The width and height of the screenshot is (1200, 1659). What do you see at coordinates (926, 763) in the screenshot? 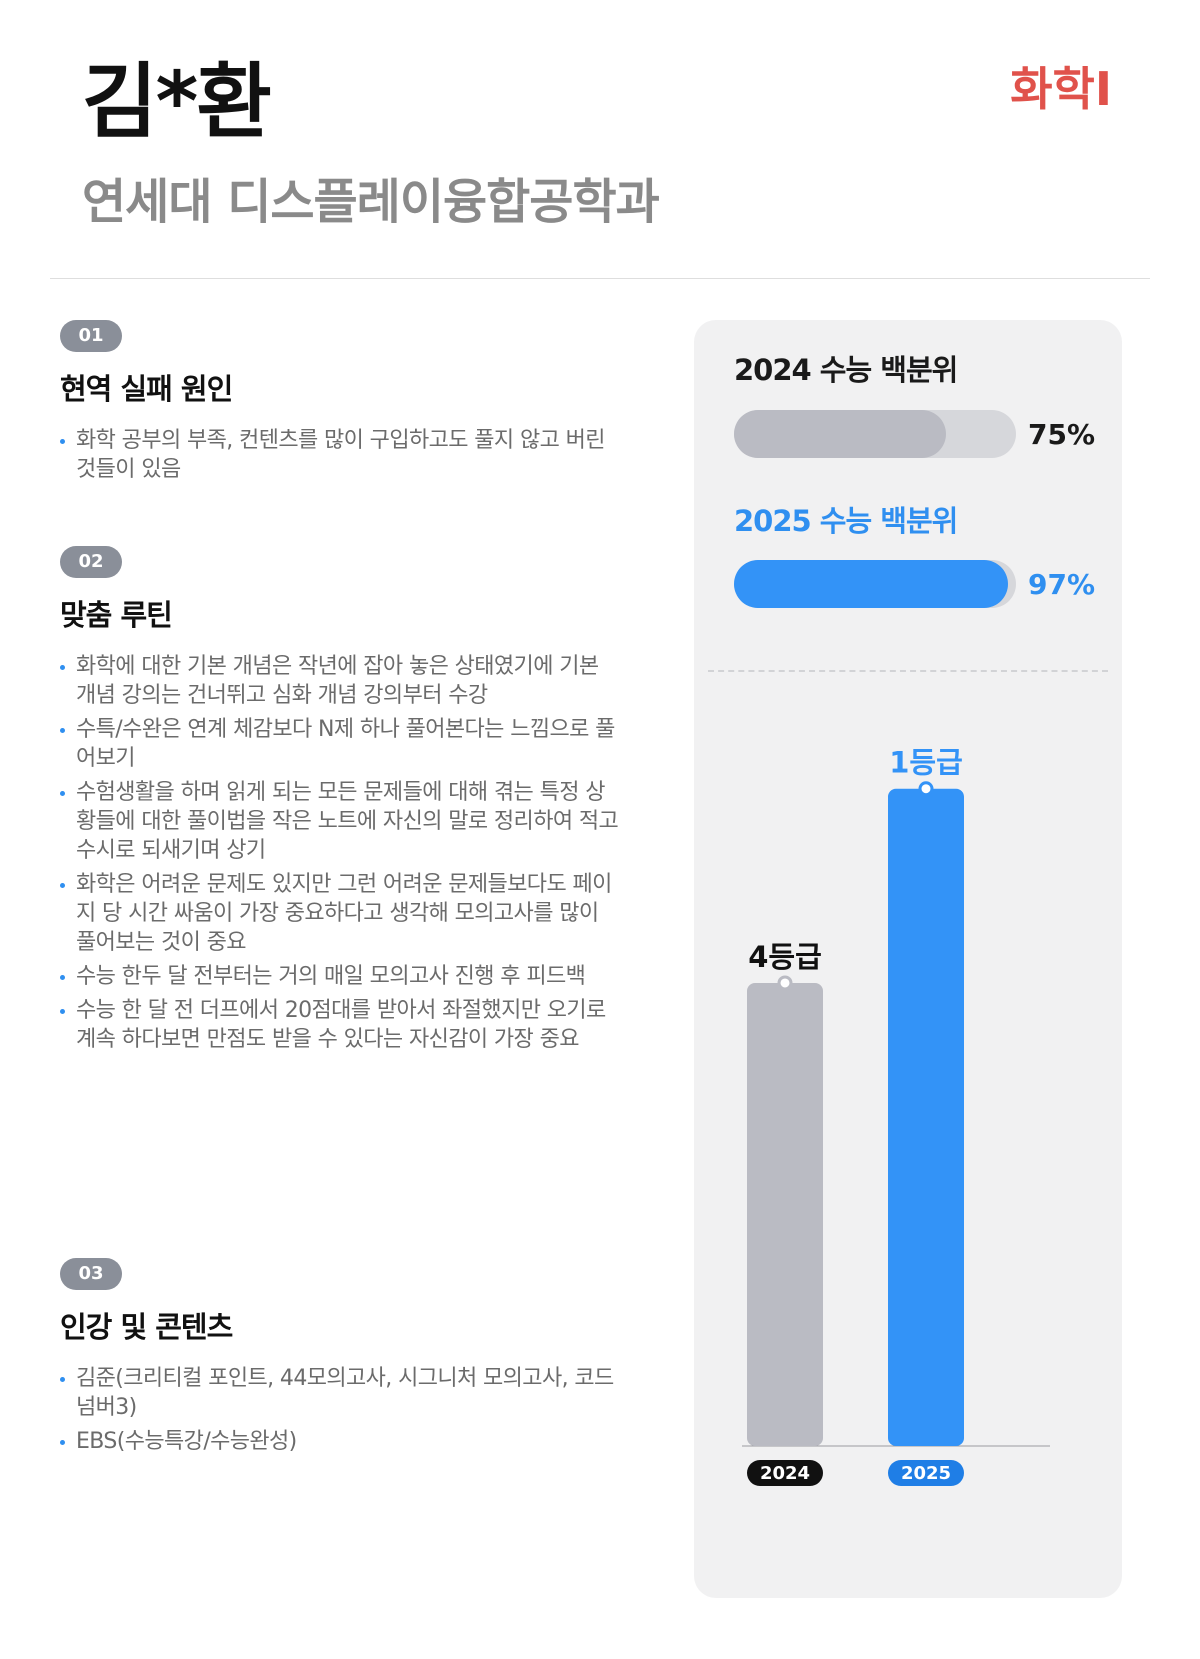
I see `grade-data-label: 1등급` at bounding box center [926, 763].